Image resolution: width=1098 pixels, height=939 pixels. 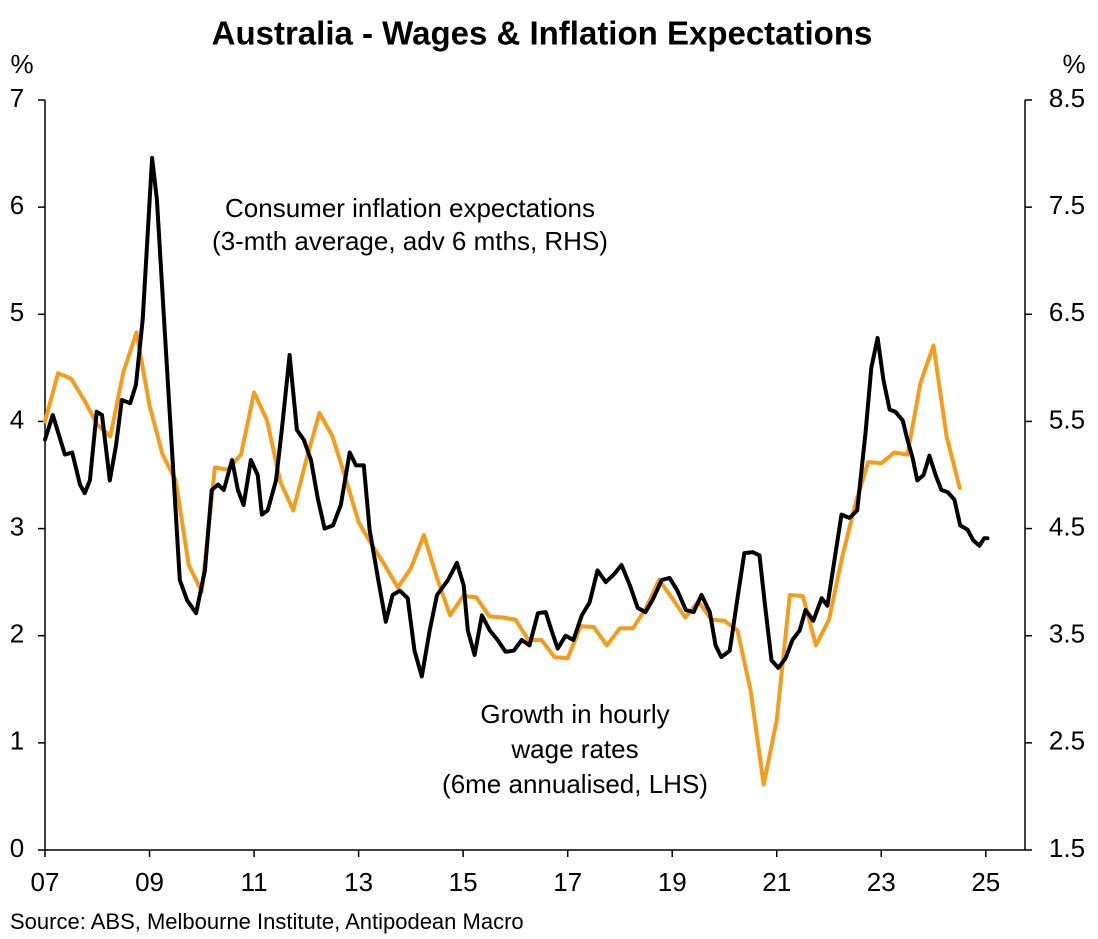 I want to click on annotation: wage rates, so click(x=574, y=749).